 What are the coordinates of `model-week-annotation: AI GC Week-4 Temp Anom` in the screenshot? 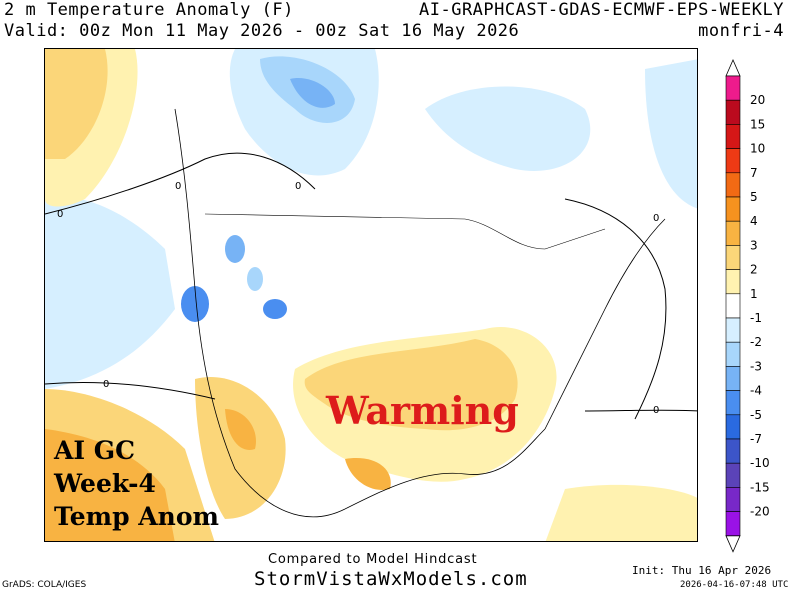 It's located at (136, 483).